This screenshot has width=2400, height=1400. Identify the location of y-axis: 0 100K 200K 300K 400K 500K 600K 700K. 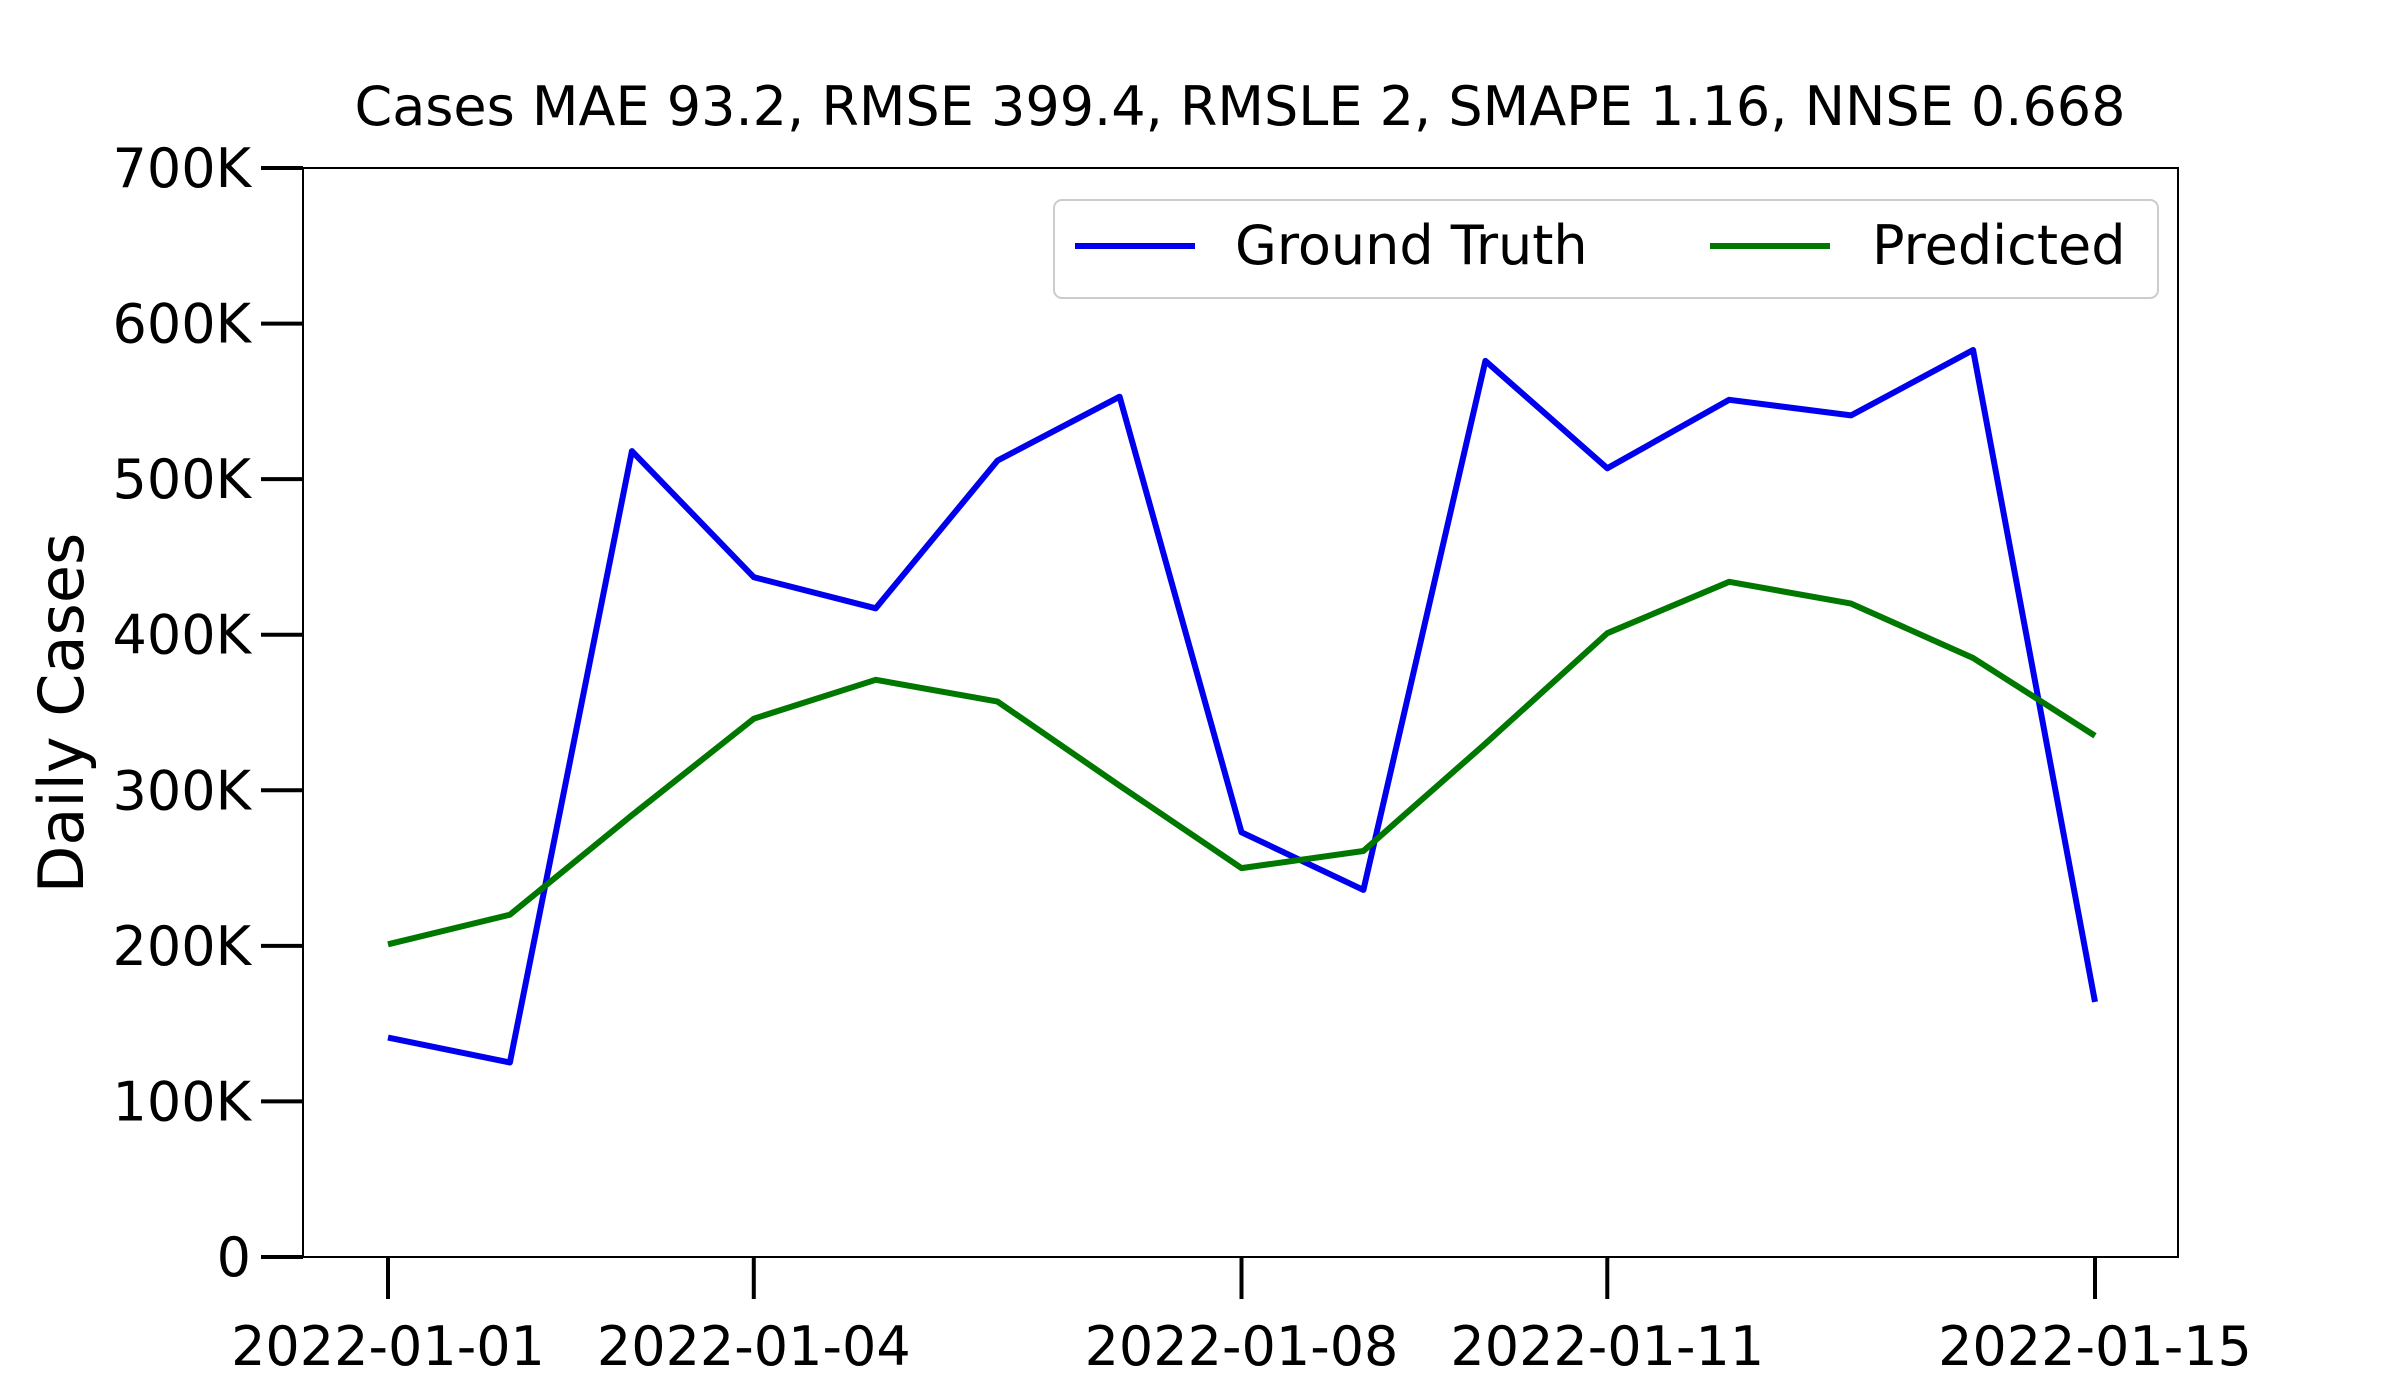
(208, 713).